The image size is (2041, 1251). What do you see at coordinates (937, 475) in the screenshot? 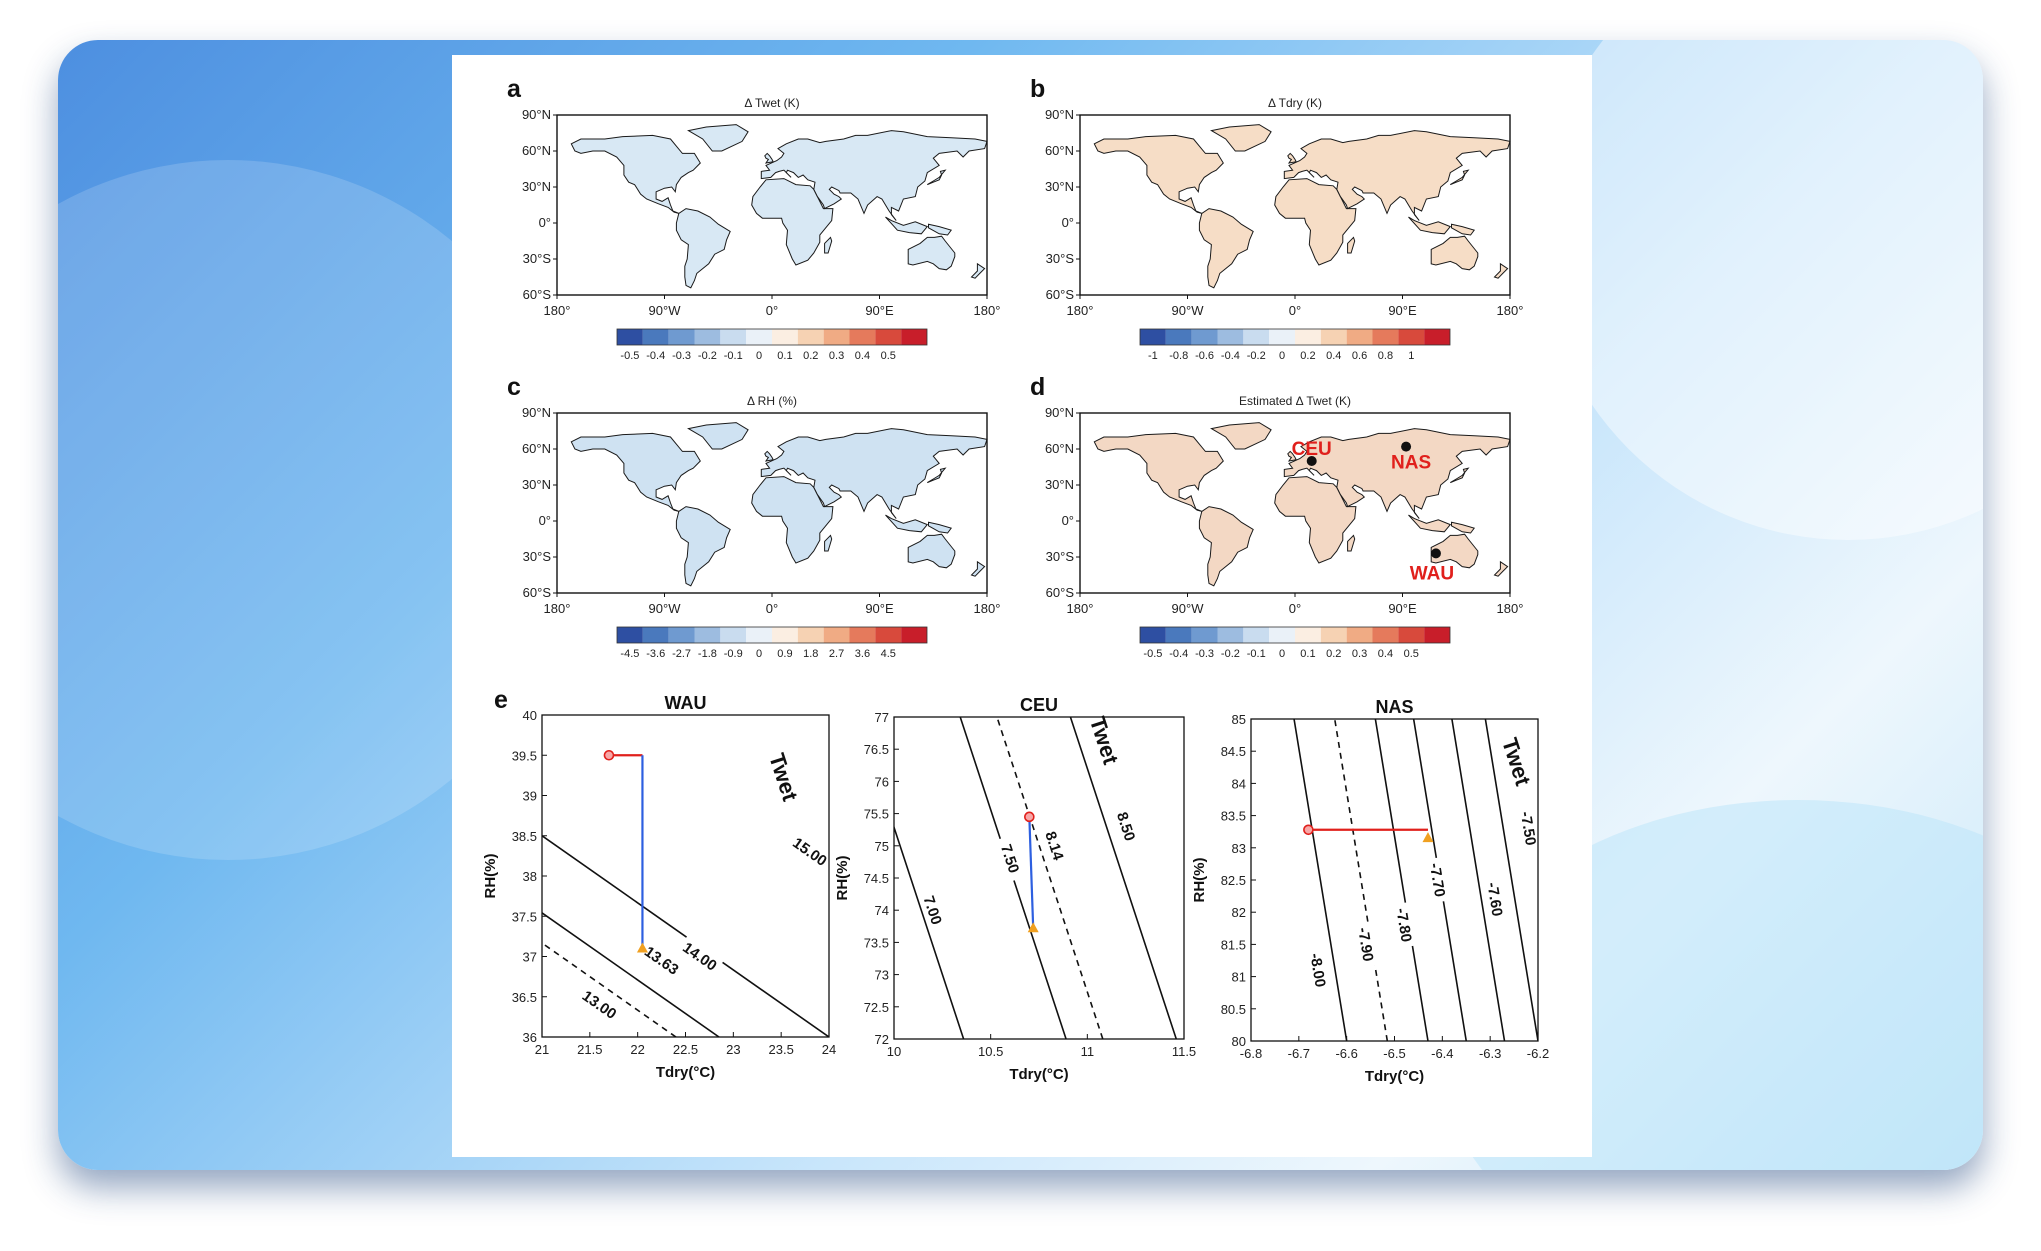
I see `landmass-japan` at bounding box center [937, 475].